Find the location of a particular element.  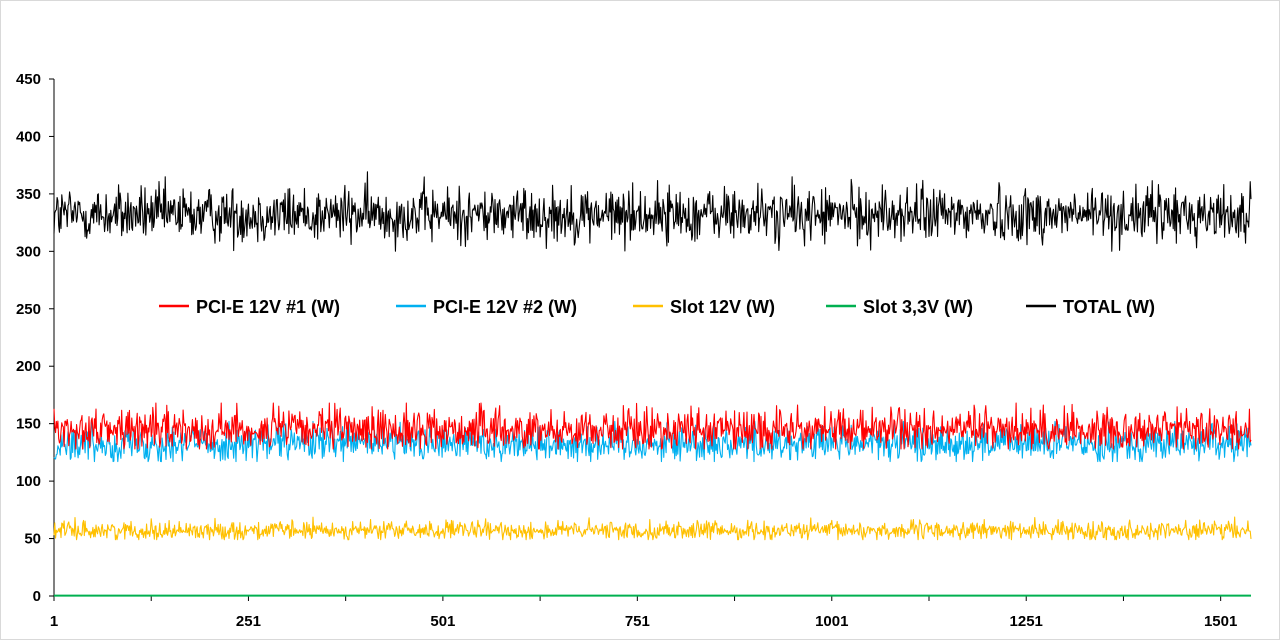

x-tick-label: 501 is located at coordinates (442, 621).